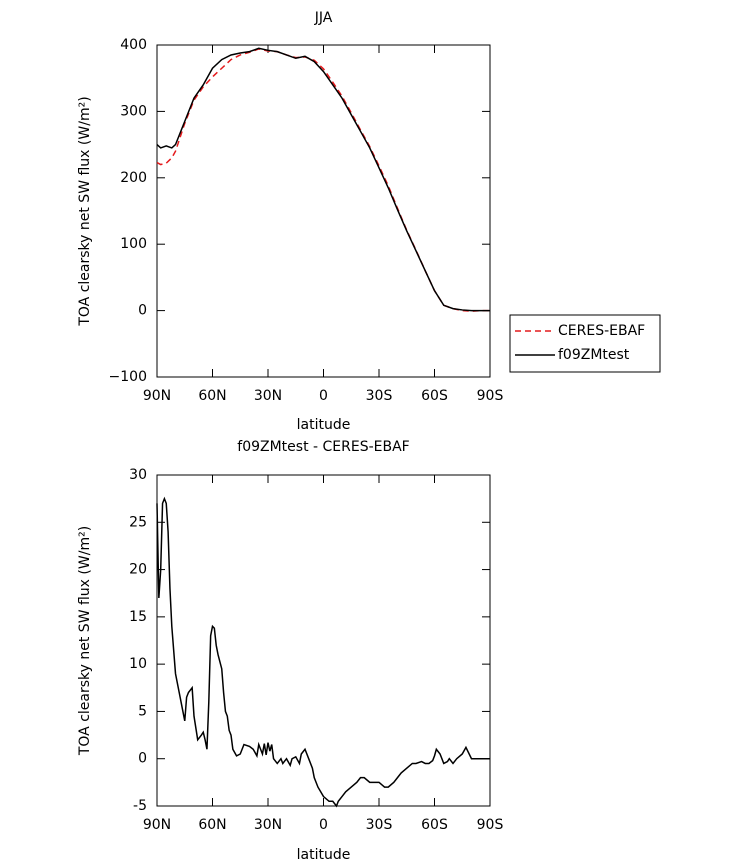 The height and width of the screenshot is (866, 733). Describe the element at coordinates (601, 331) in the screenshot. I see `legend-label: CERES-EBAF` at that location.